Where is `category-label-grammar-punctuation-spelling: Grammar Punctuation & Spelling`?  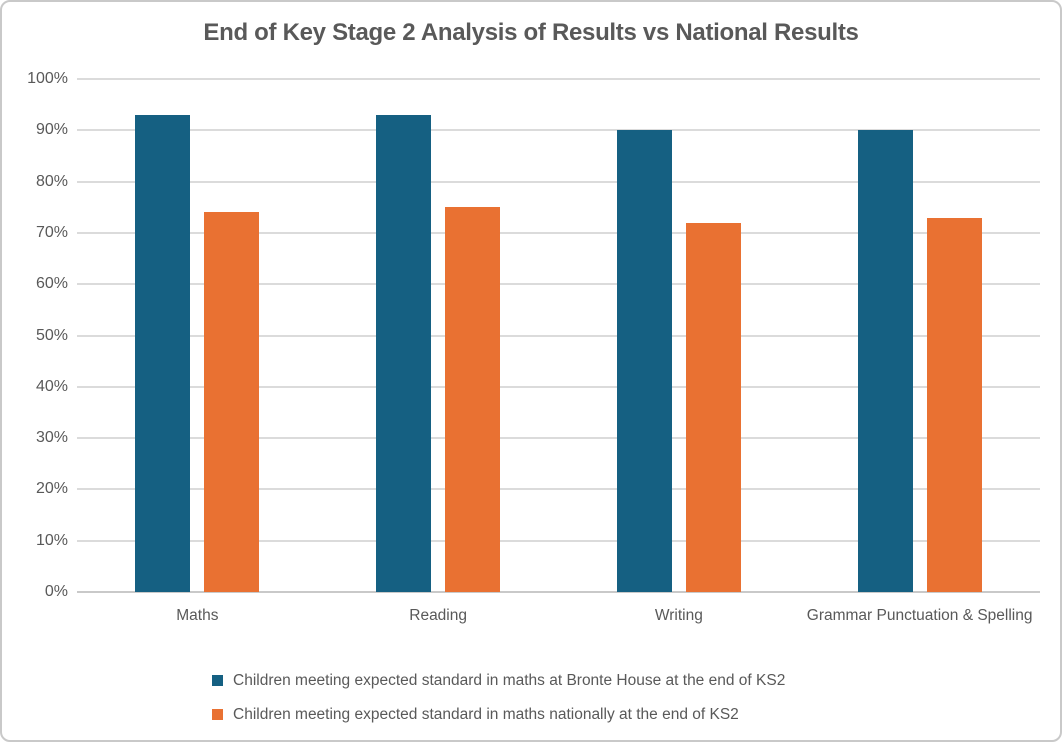 category-label-grammar-punctuation-spelling: Grammar Punctuation & Spelling is located at coordinates (919, 615).